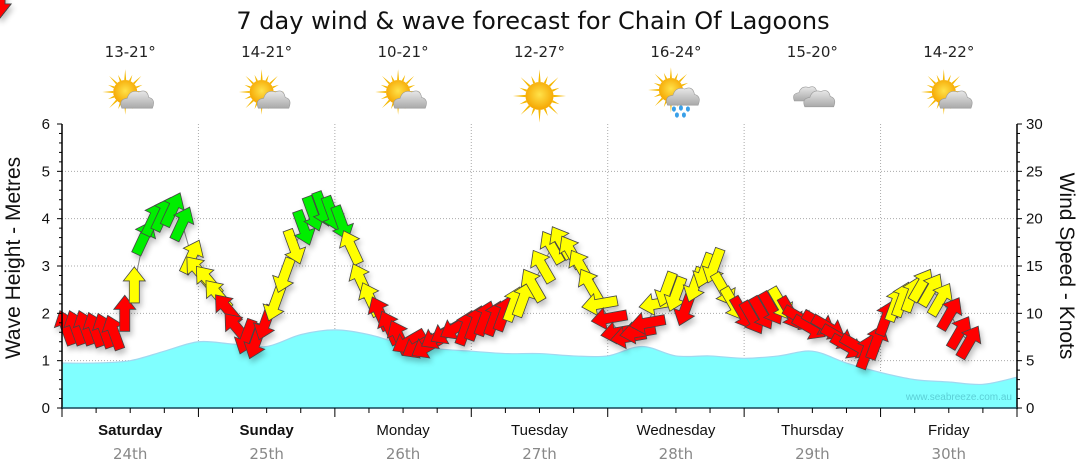  What do you see at coordinates (539, 454) in the screenshot?
I see `x-day-date: 27th` at bounding box center [539, 454].